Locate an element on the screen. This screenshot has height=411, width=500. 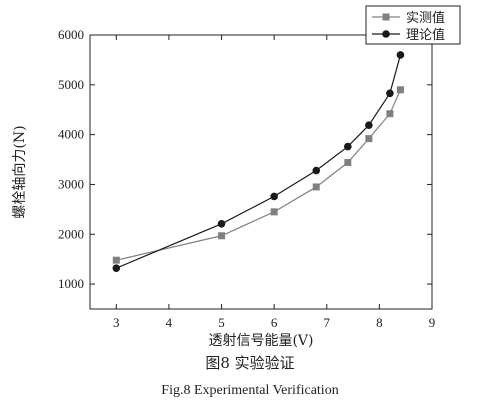
x-tick-label: 9 is located at coordinates (432, 322).